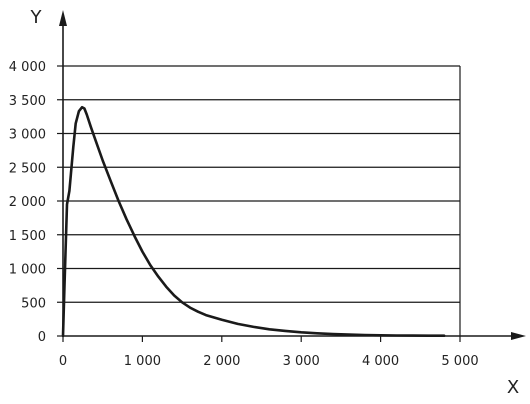 This screenshot has width=530, height=404. Describe the element at coordinates (42, 337) in the screenshot. I see `y-tick-label: 0` at that location.